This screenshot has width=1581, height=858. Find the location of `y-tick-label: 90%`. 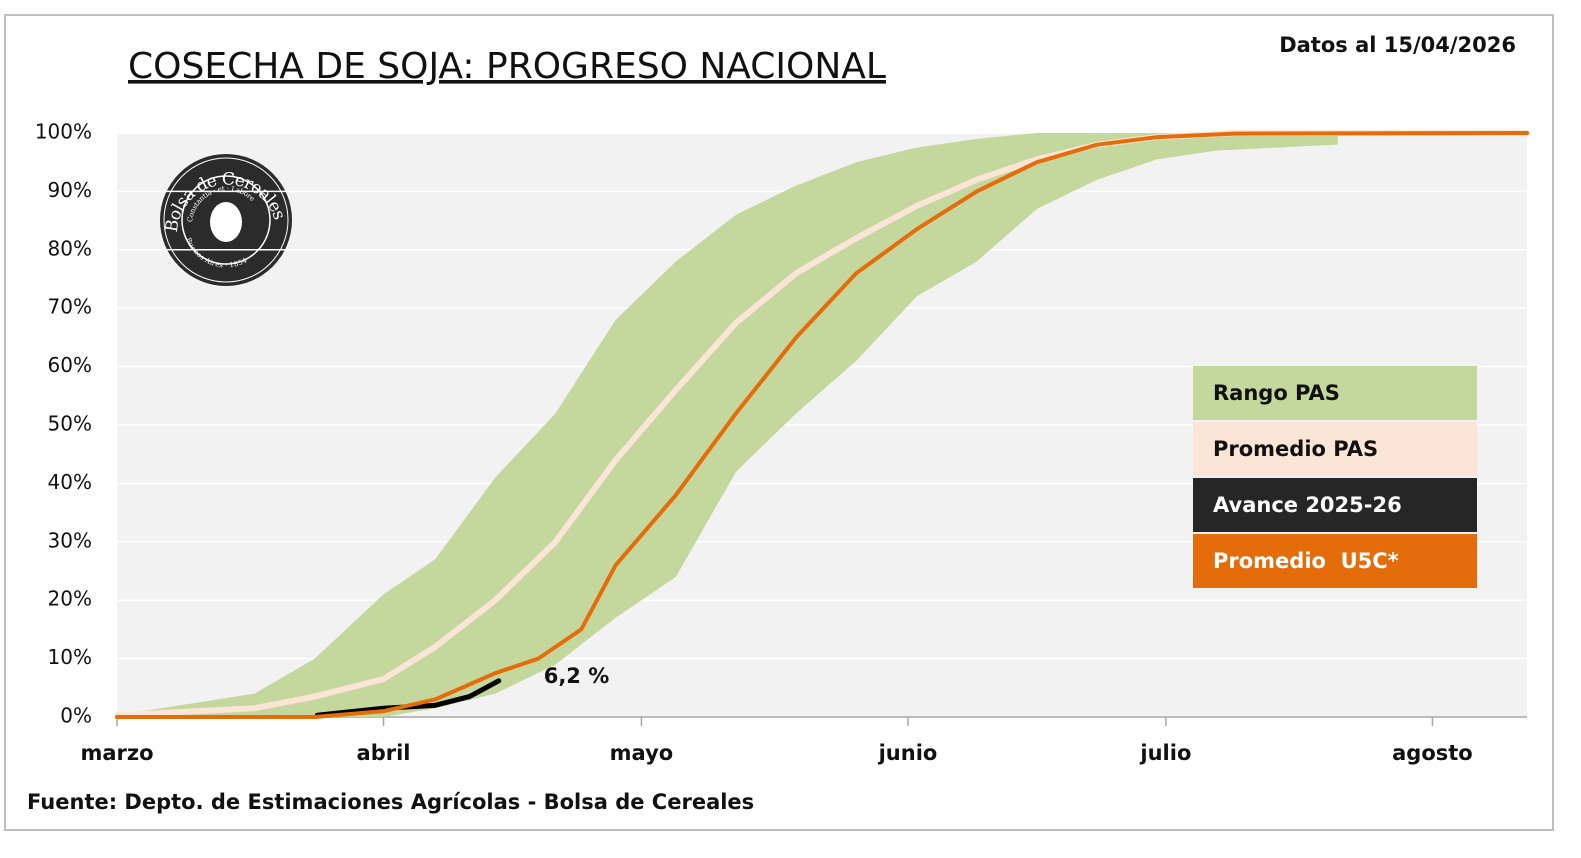

y-tick-label: 90% is located at coordinates (70, 190).